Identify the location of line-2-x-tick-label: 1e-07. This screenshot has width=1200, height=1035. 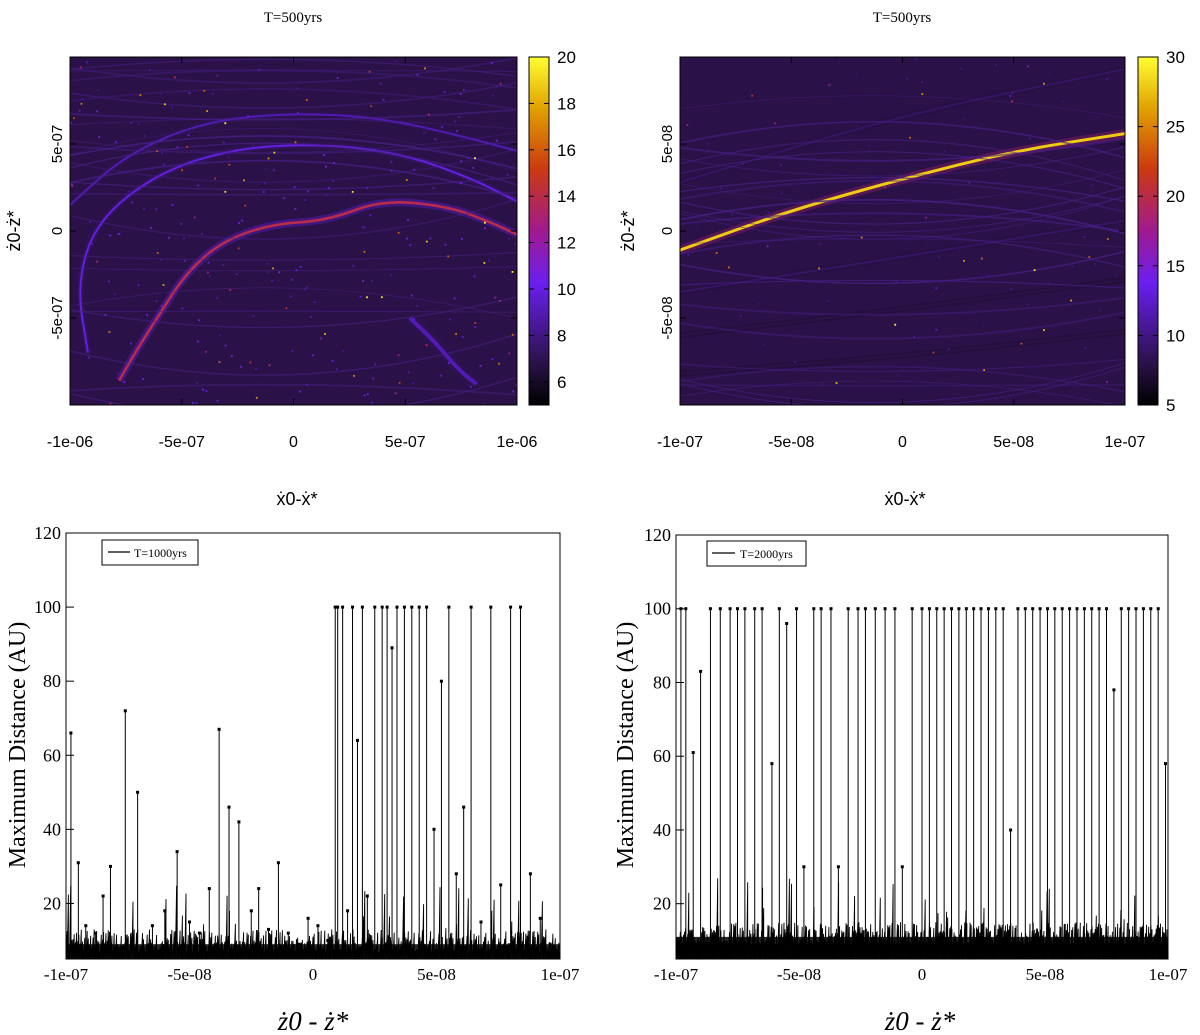
(1168, 974).